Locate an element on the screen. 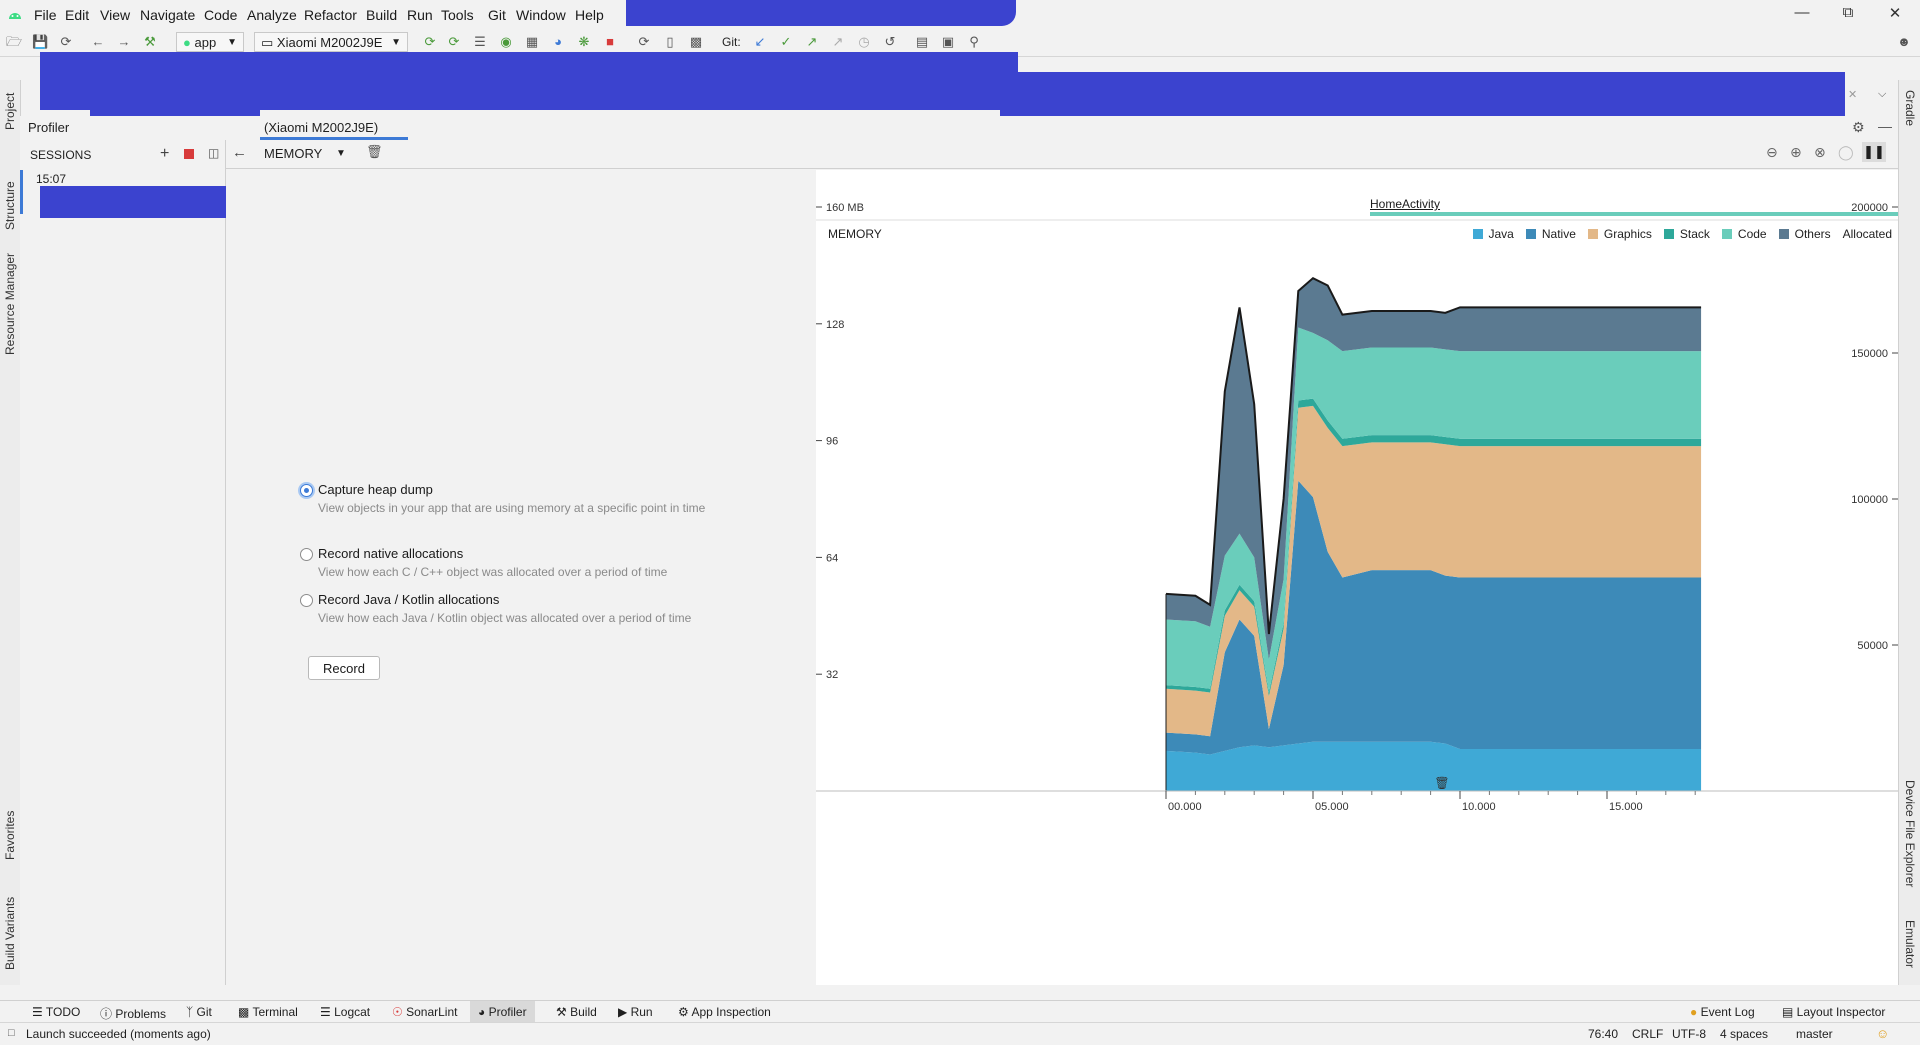 This screenshot has height=1045, width=1920. hide-icon: — is located at coordinates (1885, 126).